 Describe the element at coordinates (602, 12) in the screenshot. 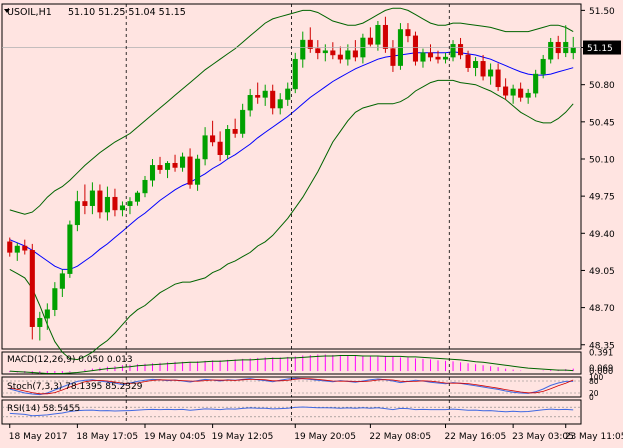

I see `price-tick-label: 51.50` at that location.